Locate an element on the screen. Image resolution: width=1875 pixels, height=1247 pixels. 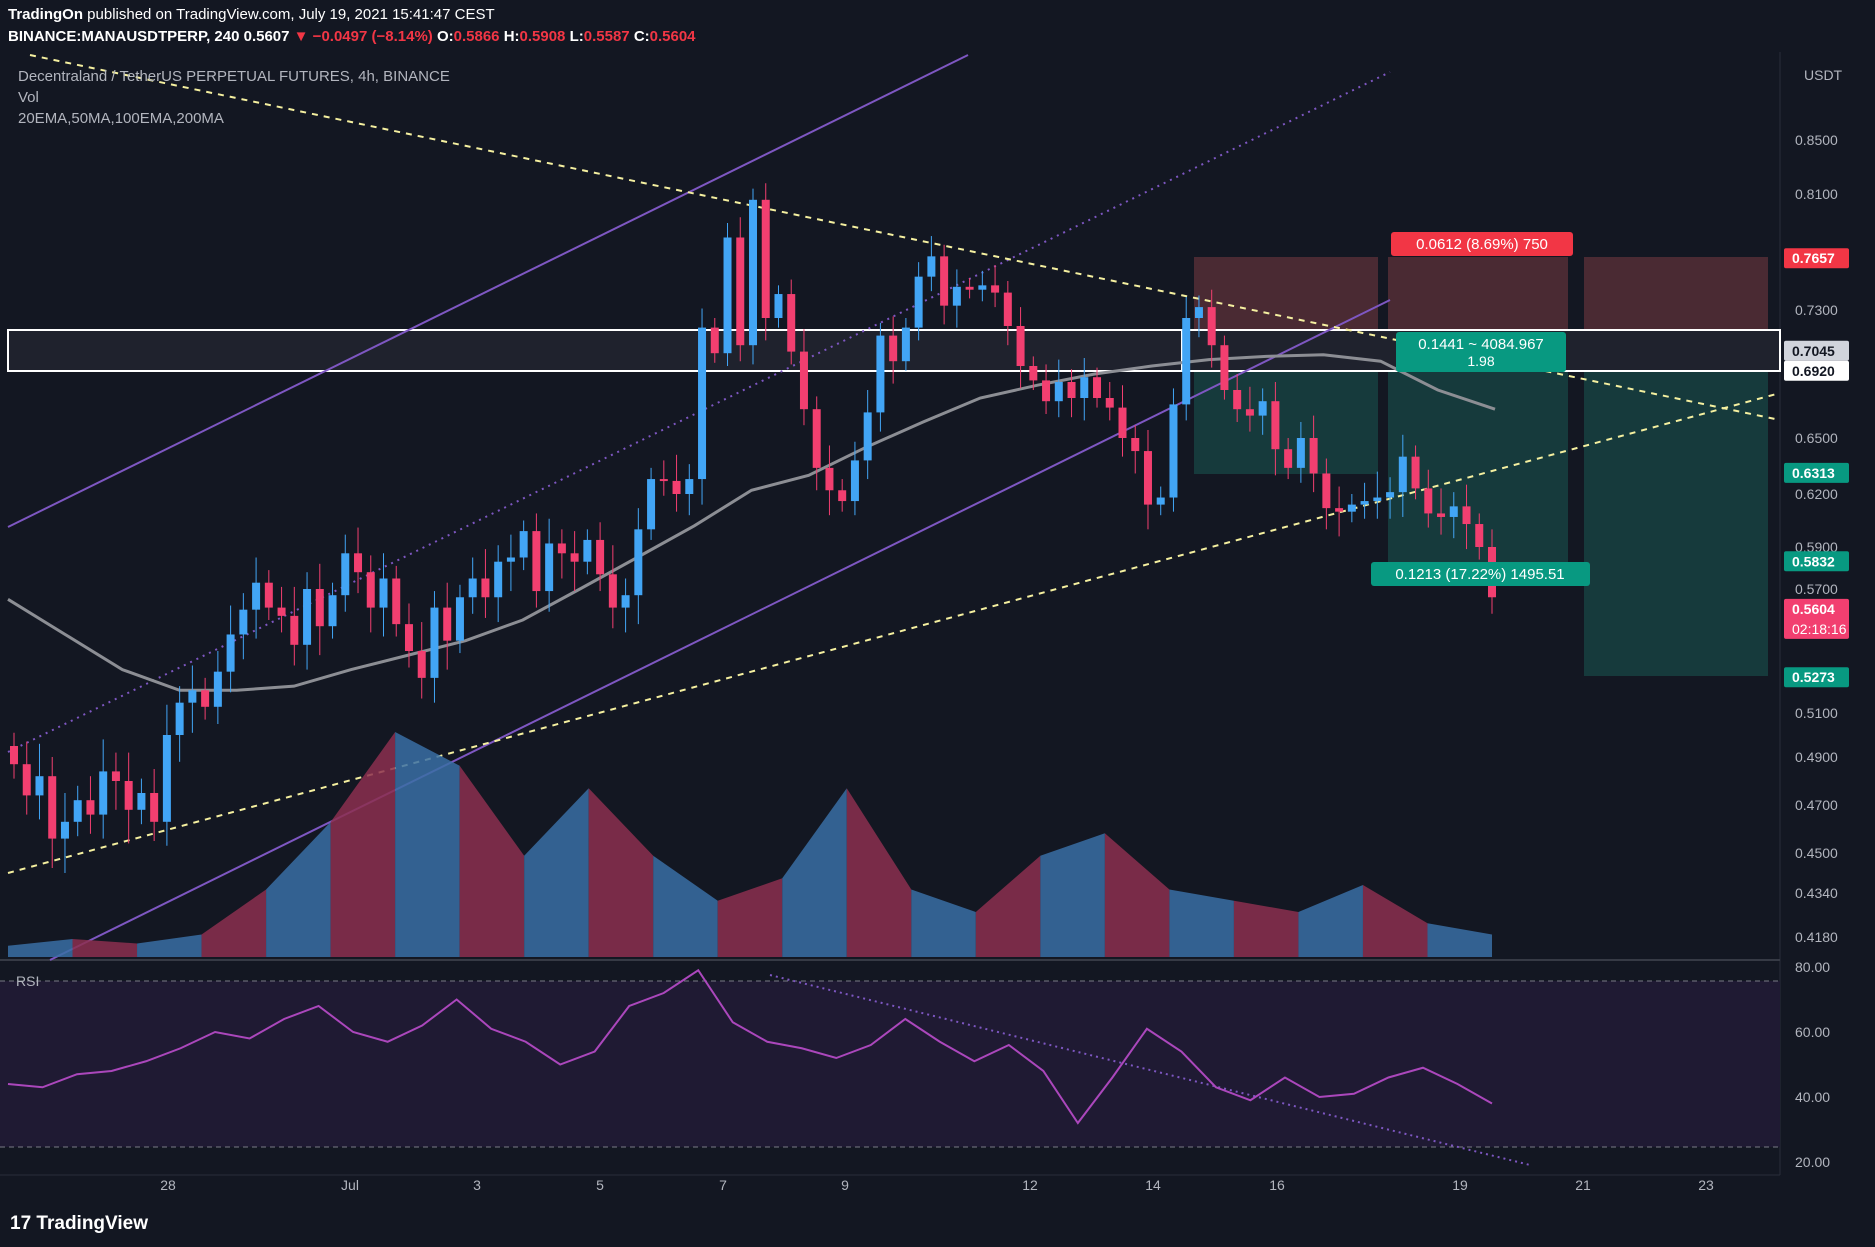
y-tick-label: 0.5100 is located at coordinates (1816, 713).